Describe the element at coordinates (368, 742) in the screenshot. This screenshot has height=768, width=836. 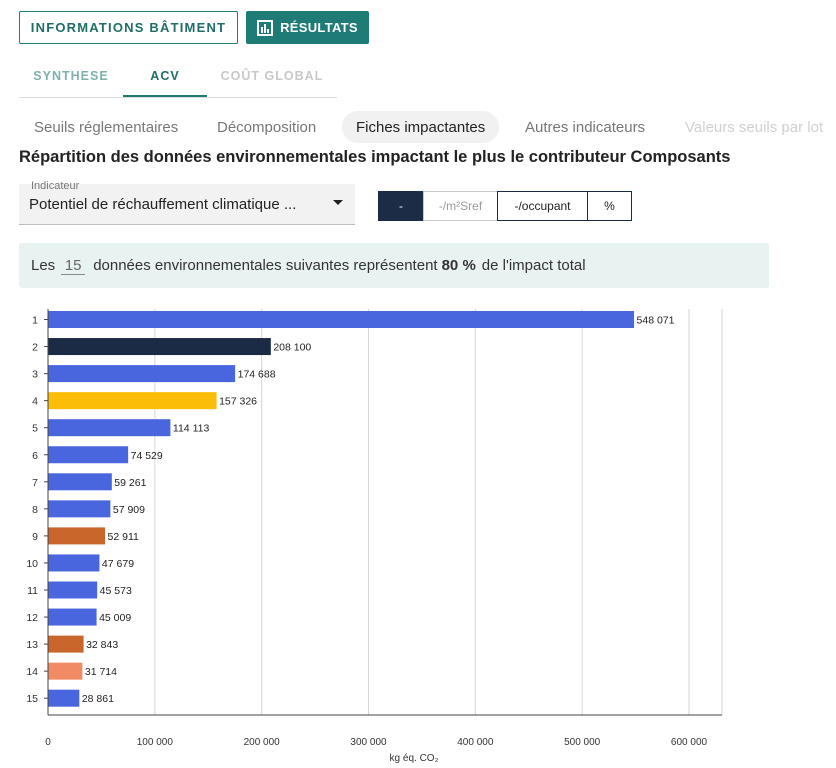
I see `x-tick-label: 300 000` at that location.